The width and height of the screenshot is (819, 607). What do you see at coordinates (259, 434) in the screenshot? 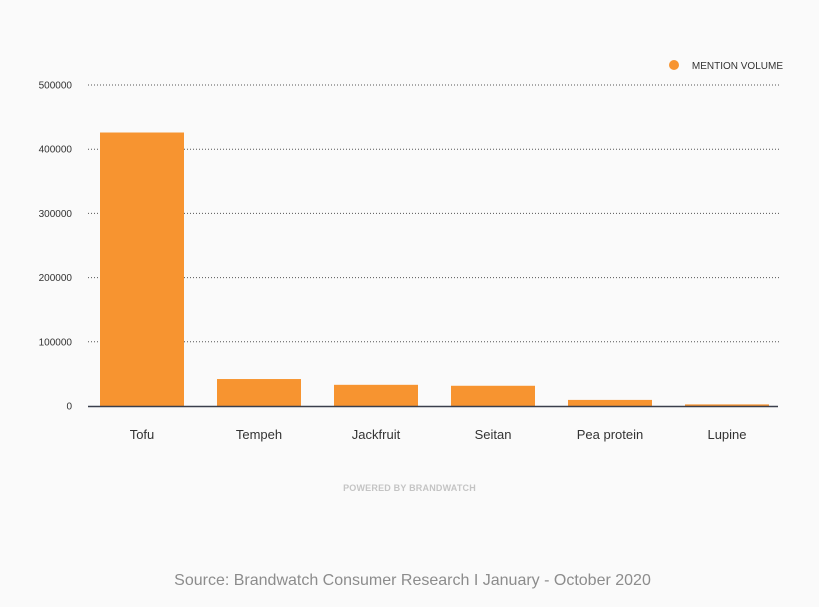
I see `x-tick-label: Tempeh` at bounding box center [259, 434].